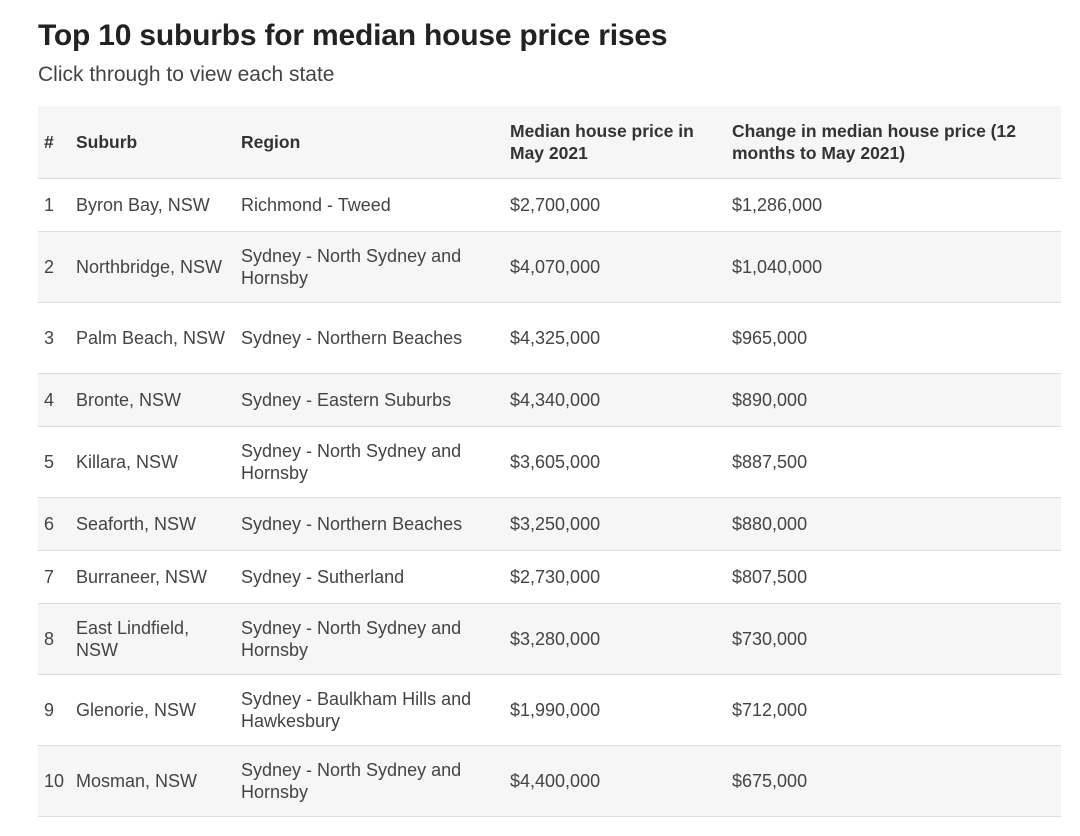 The width and height of the screenshot is (1080, 836). What do you see at coordinates (896, 781) in the screenshot?
I see `price-change-cell: $675,000` at bounding box center [896, 781].